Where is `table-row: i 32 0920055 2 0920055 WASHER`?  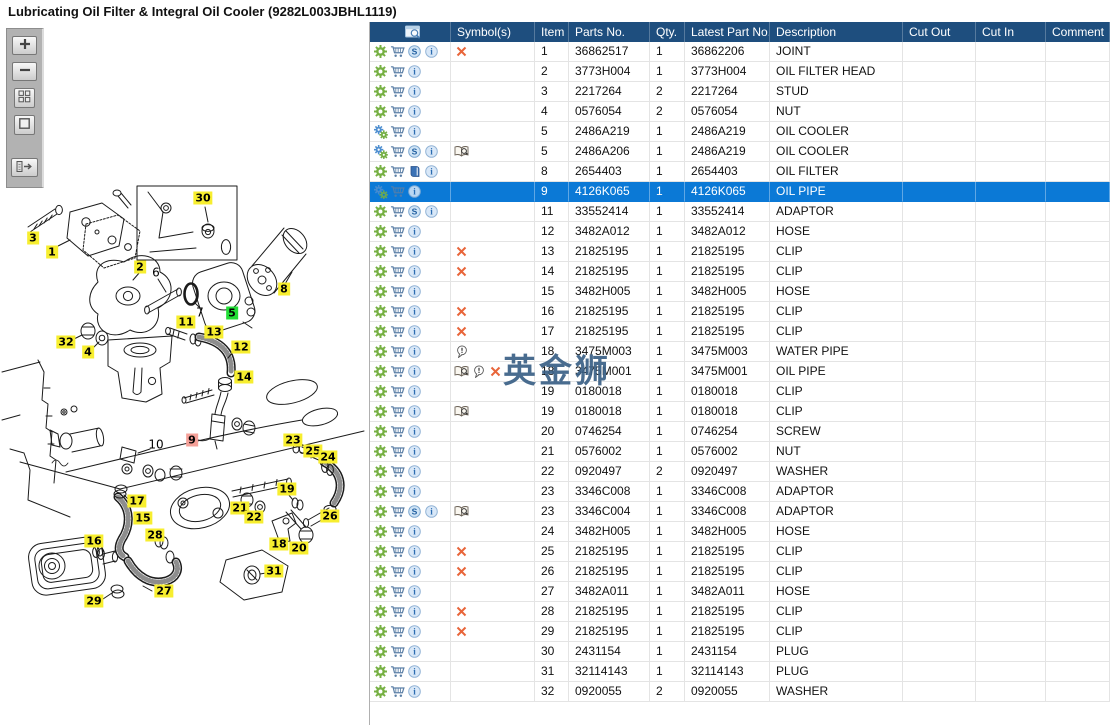
table-row: i 32 0920055 2 0920055 WASHER is located at coordinates (740, 692).